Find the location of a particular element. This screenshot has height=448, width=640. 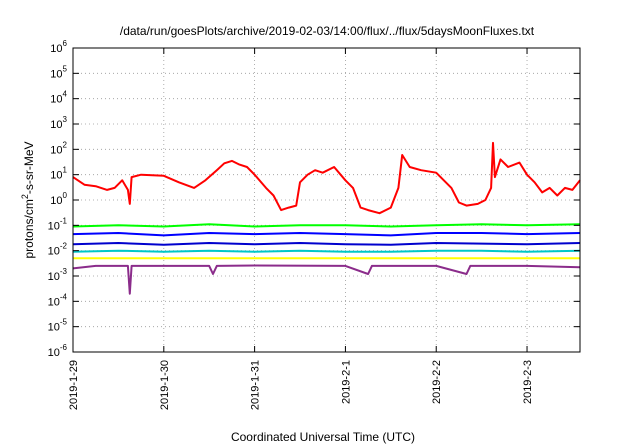

y-tick-label: 10³ is located at coordinates (58, 123).